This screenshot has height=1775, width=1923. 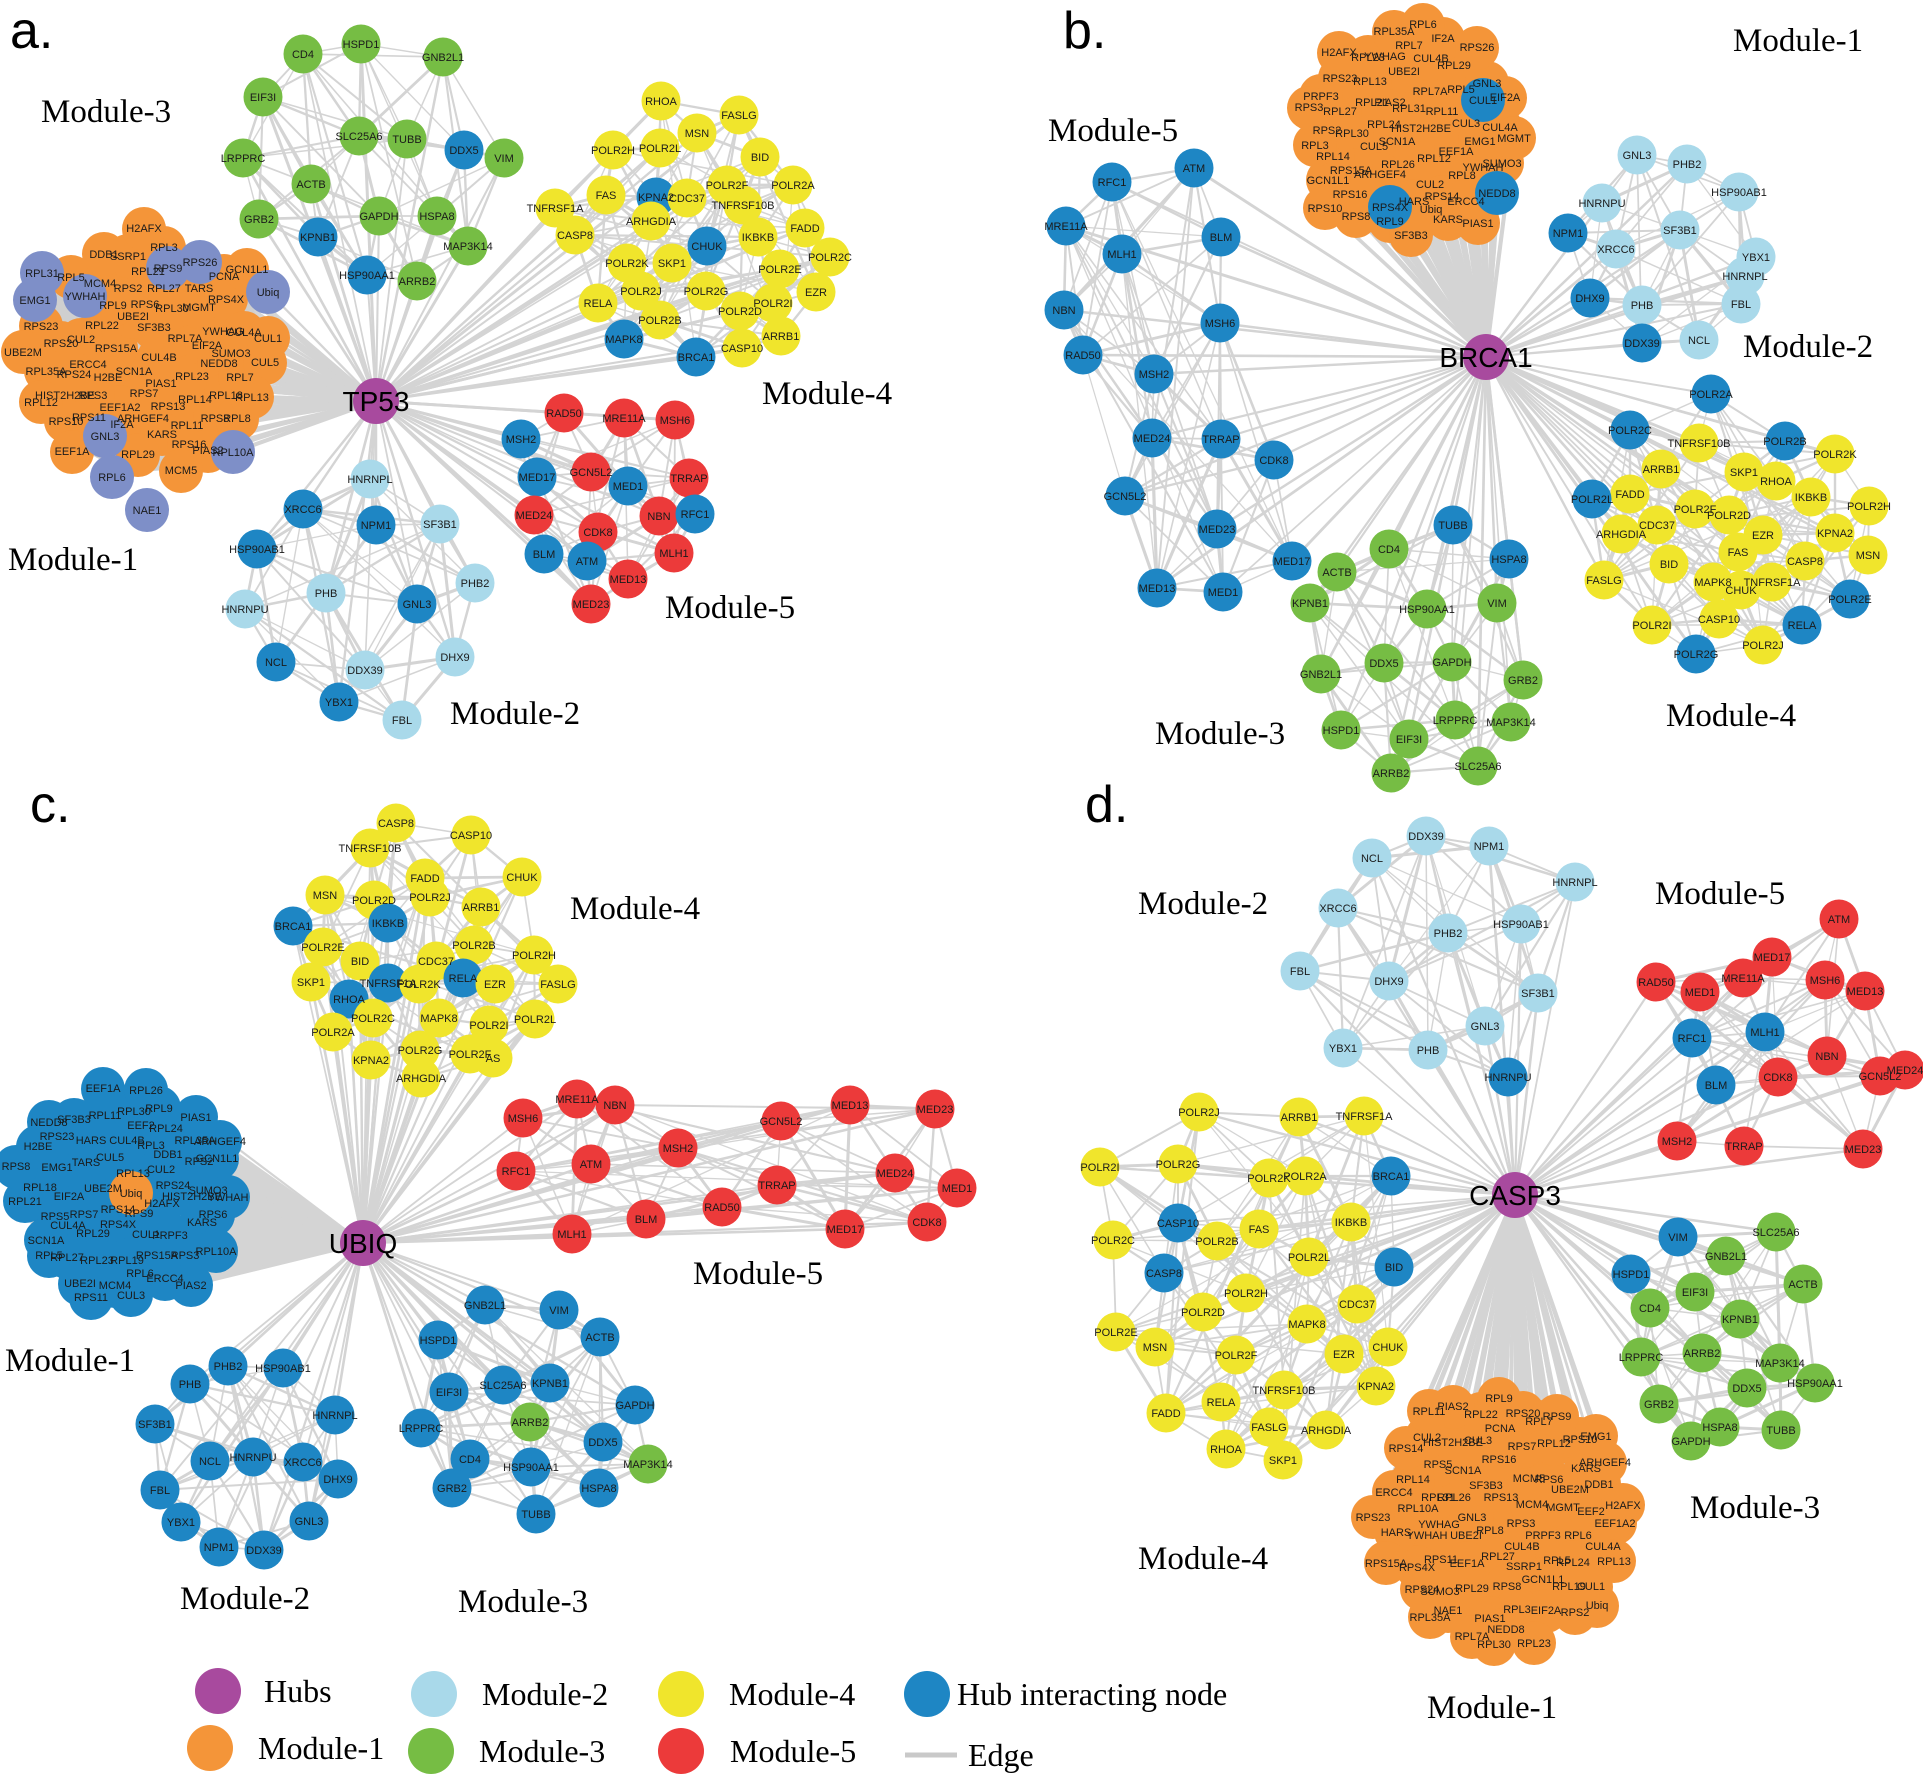 I want to click on svg-text: RPL30, so click(x=134, y=1112).